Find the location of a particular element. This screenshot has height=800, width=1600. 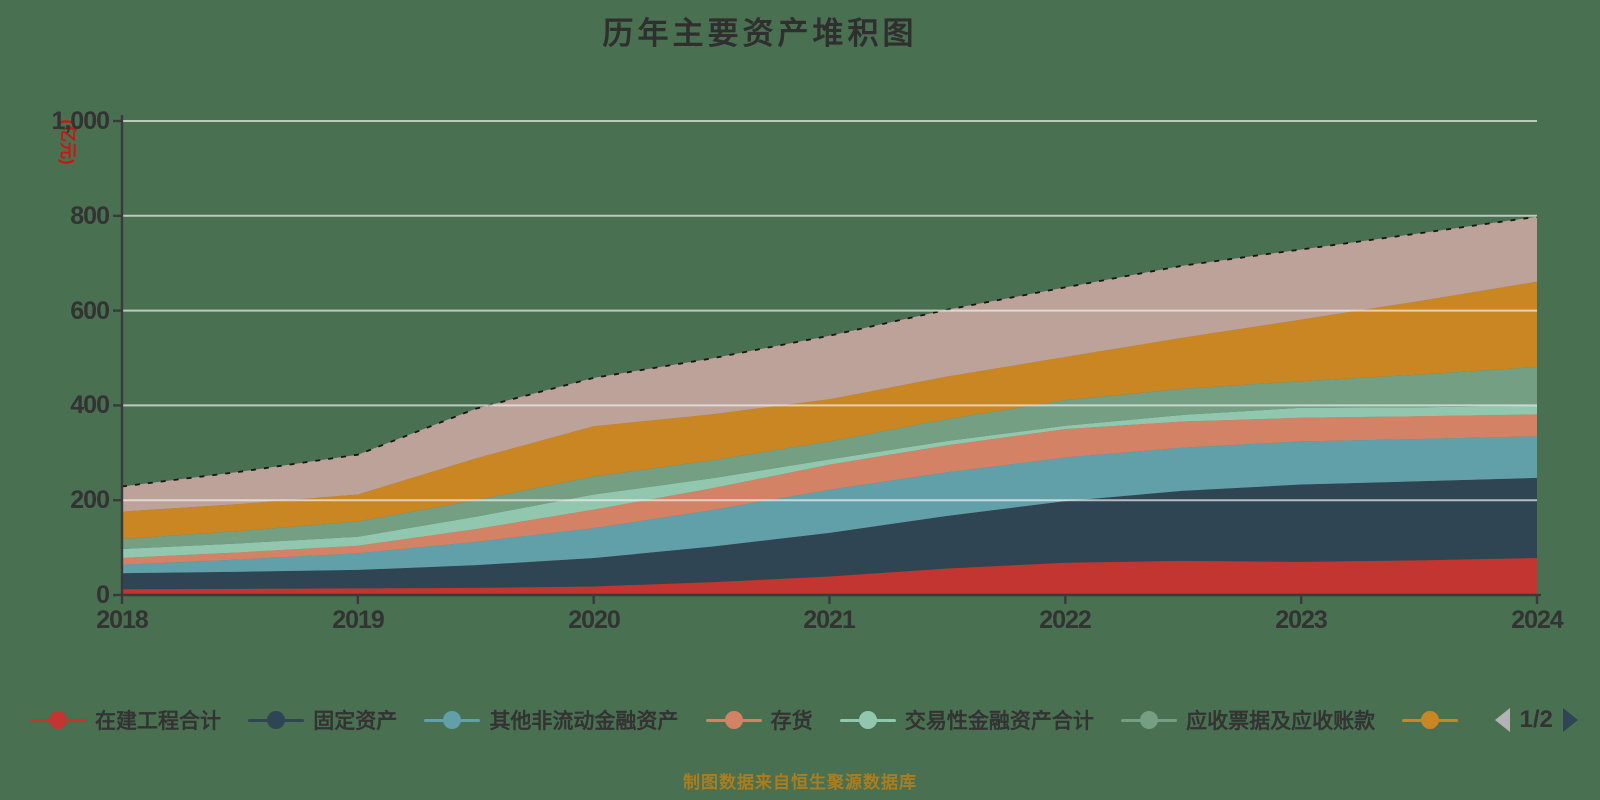

legend-item-construction-in-progress: 在建工程合计 is located at coordinates (125, 720).